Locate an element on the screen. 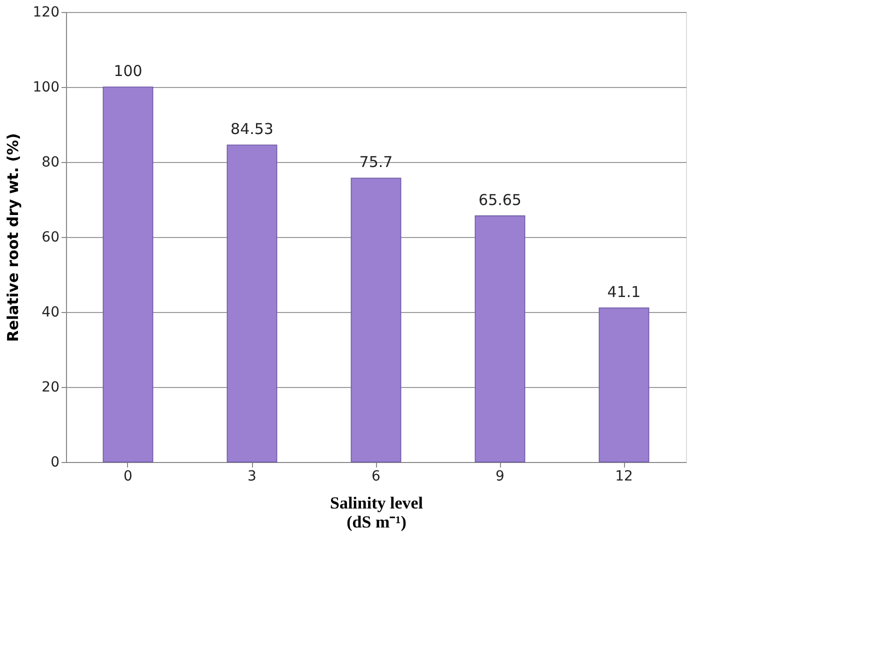  data-label: 100 is located at coordinates (128, 71).